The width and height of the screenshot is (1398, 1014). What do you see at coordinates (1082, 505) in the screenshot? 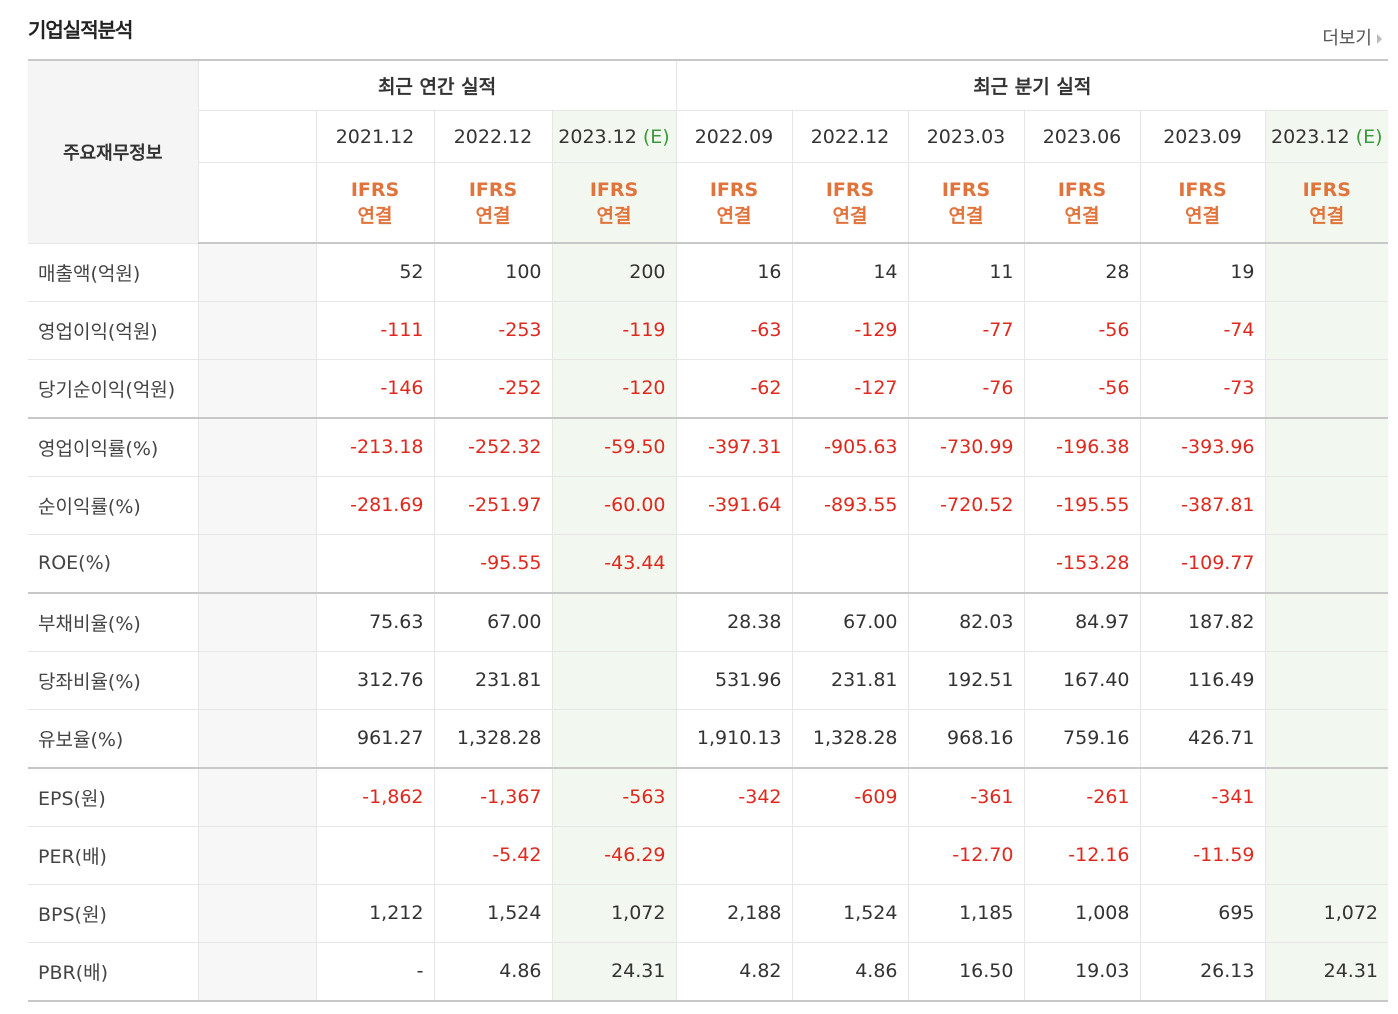
I see `value-cell: -195.55` at bounding box center [1082, 505].